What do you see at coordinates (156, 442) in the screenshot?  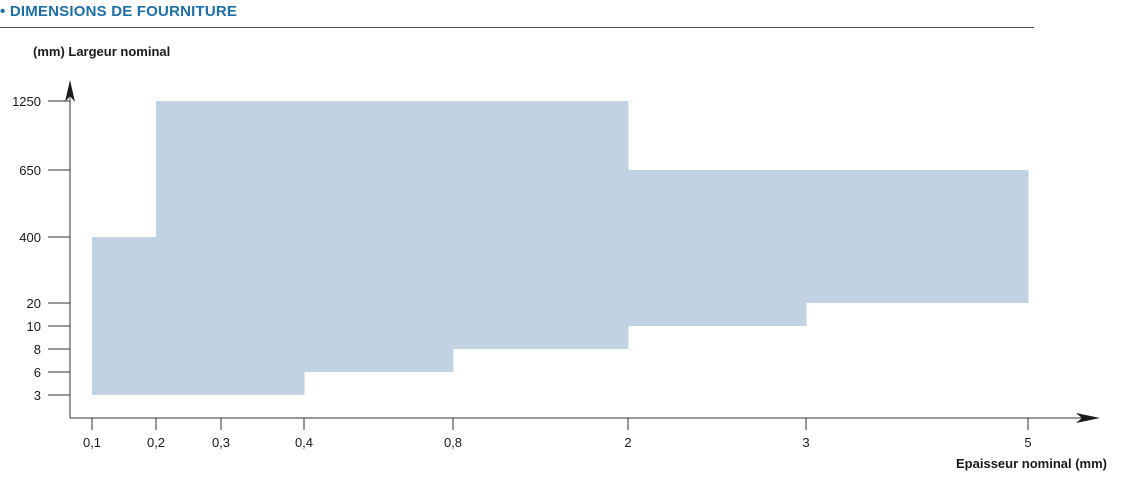 I see `x-tick-label: 0,2` at bounding box center [156, 442].